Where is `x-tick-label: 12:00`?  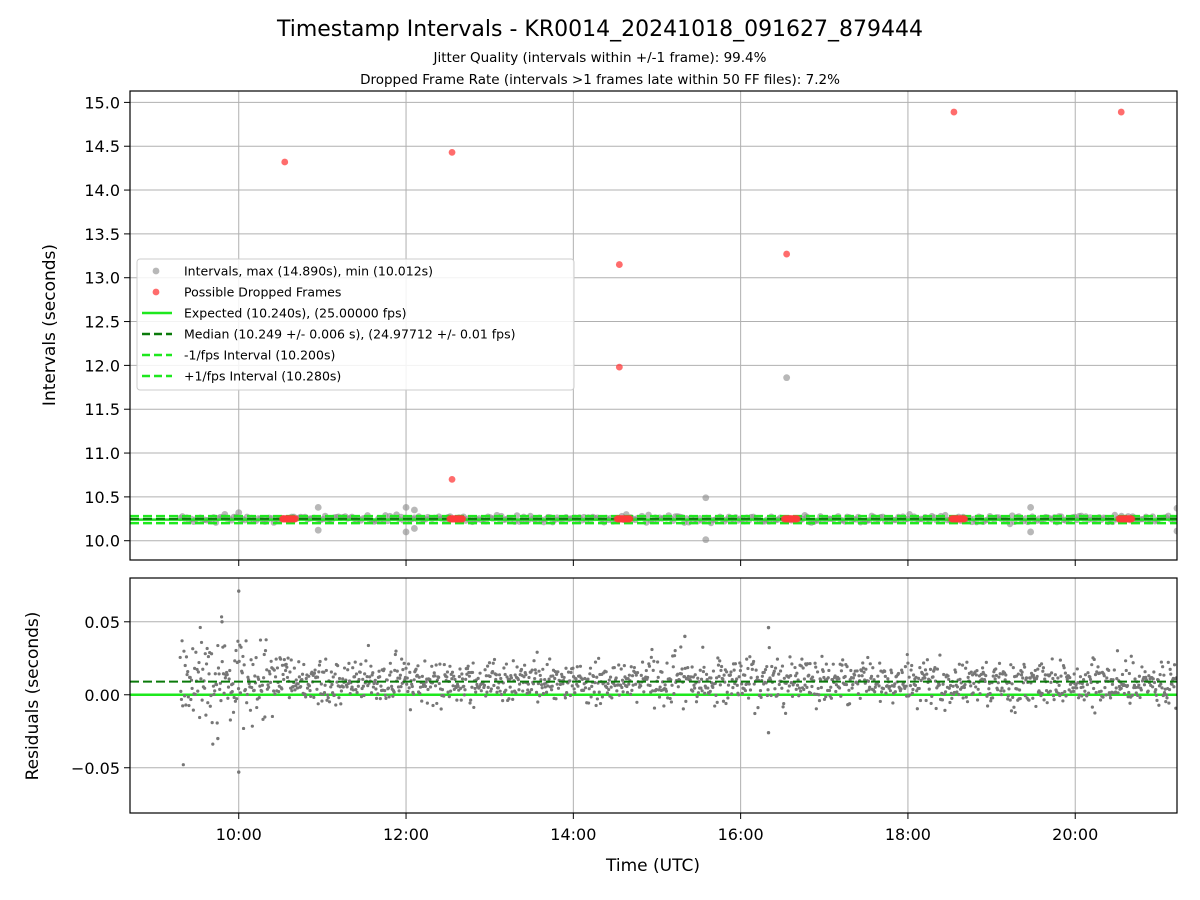
x-tick-label: 12:00 is located at coordinates (406, 834).